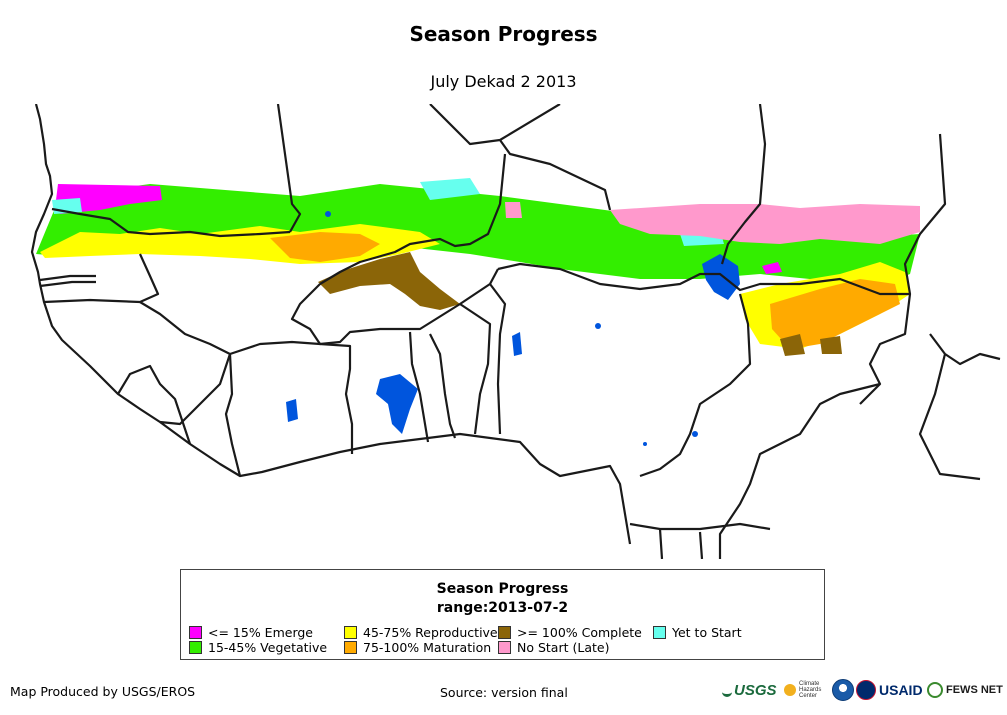 Image resolution: width=1007 pixels, height=715 pixels. I want to click on usgs-logo-text: USGS, so click(755, 690).